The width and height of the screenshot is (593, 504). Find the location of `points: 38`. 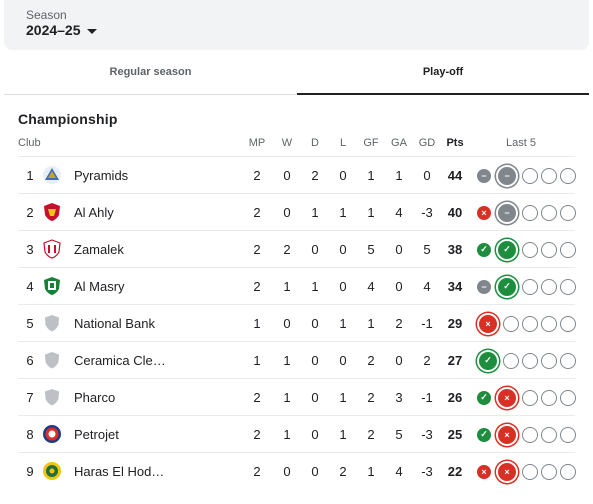

points: 38 is located at coordinates (455, 249).